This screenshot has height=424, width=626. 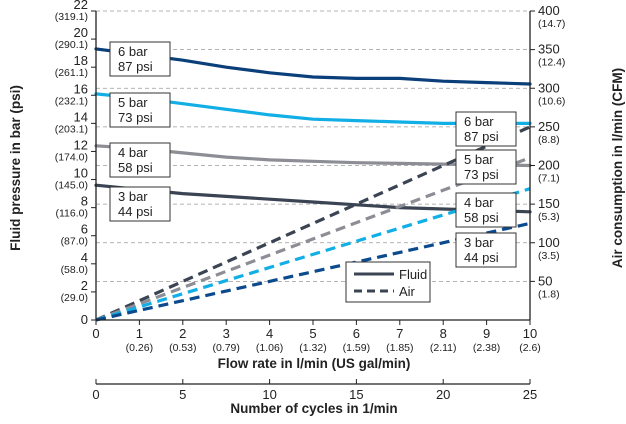 I want to click on y2-tick-label: 100, so click(x=549, y=242).